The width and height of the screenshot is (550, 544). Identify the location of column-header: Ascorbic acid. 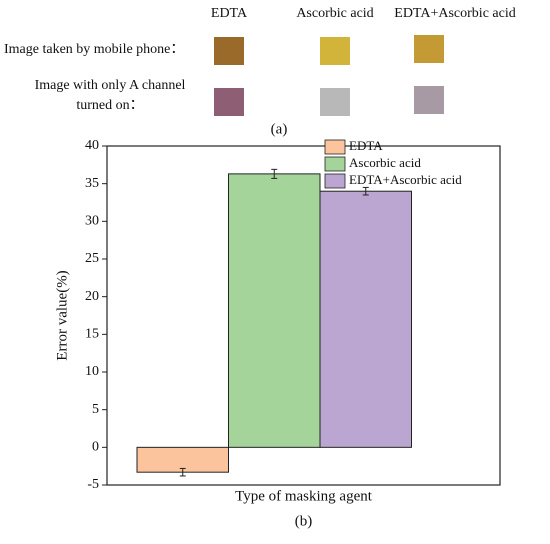
(334, 13).